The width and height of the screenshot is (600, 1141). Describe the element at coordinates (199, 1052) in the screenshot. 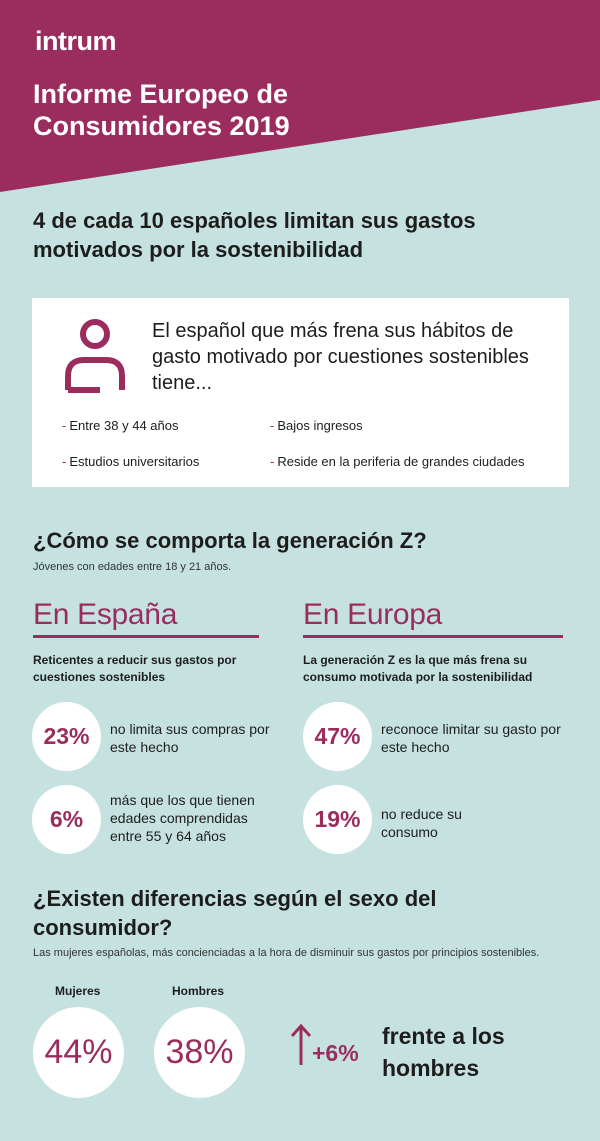

I see `men-stat-circle: 38%` at that location.